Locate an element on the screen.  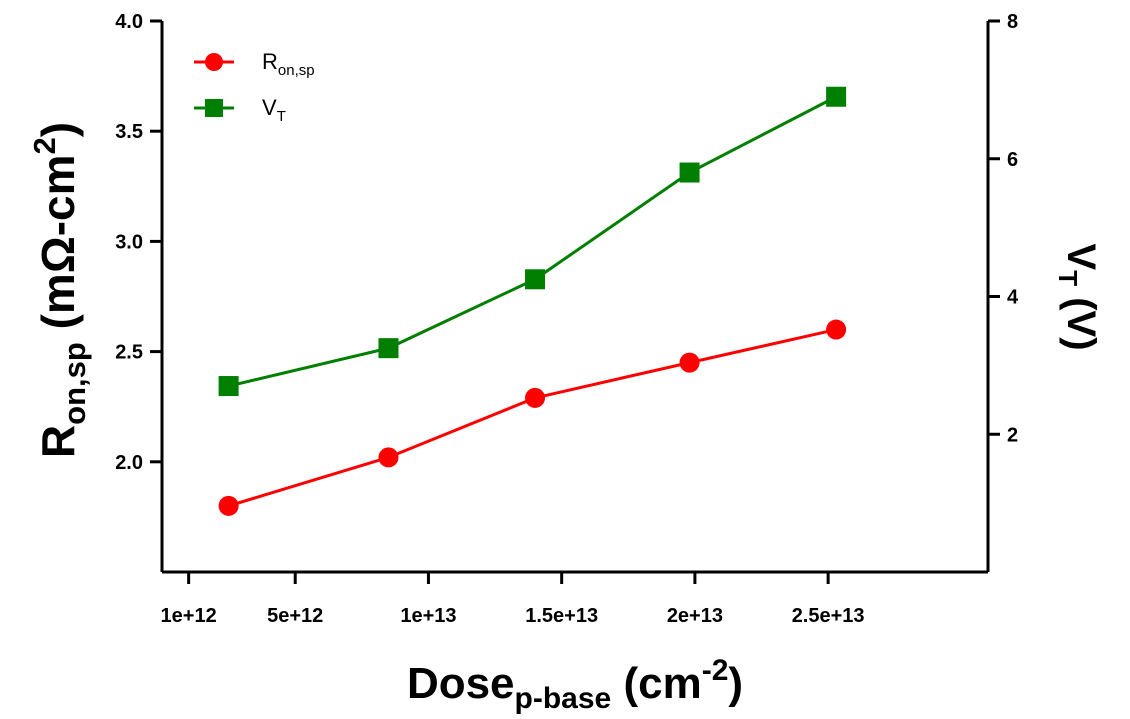
x-axis-title-sub: p-base is located at coordinates (563, 698).